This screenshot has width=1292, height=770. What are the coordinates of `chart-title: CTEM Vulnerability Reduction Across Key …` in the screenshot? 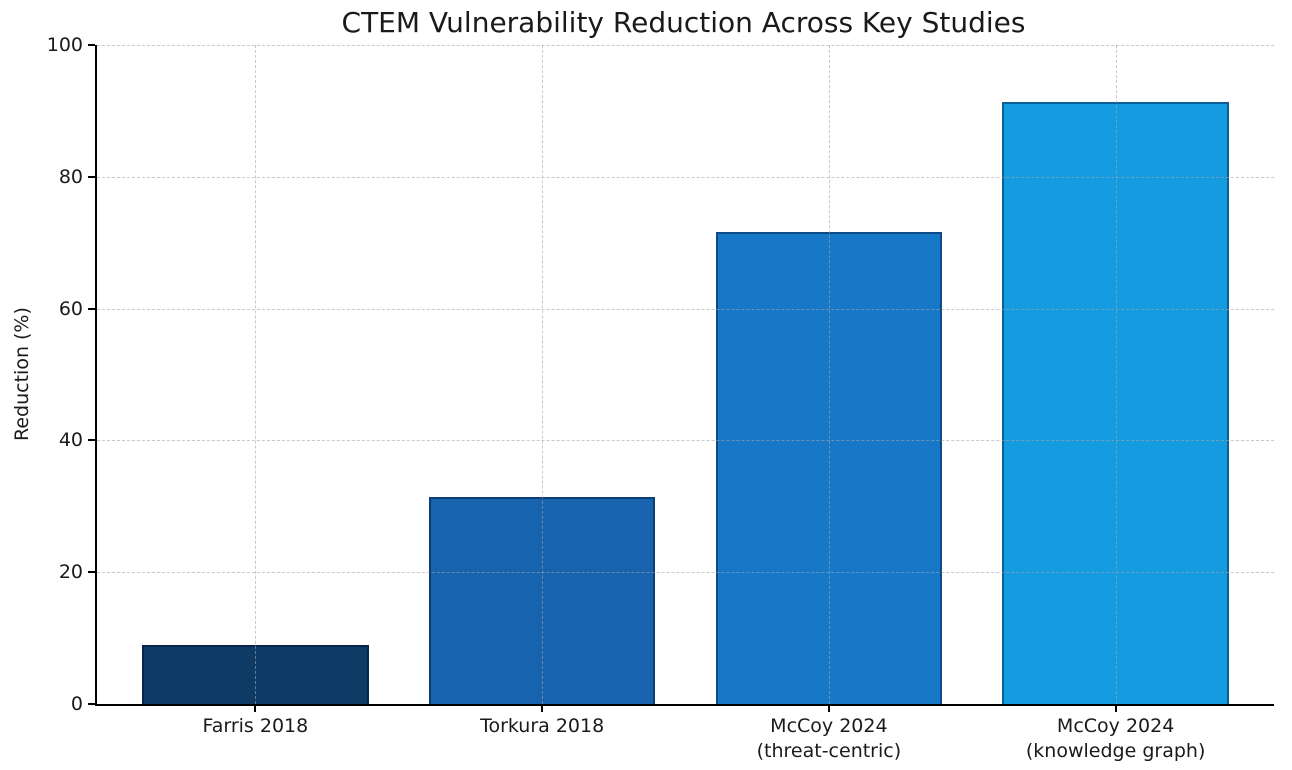 It's located at (683, 22).